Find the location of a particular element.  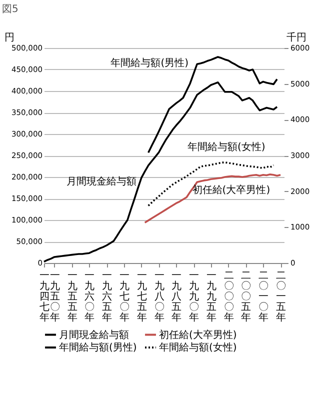

legend-label: 月間現金給与額 is located at coordinates (94, 334).